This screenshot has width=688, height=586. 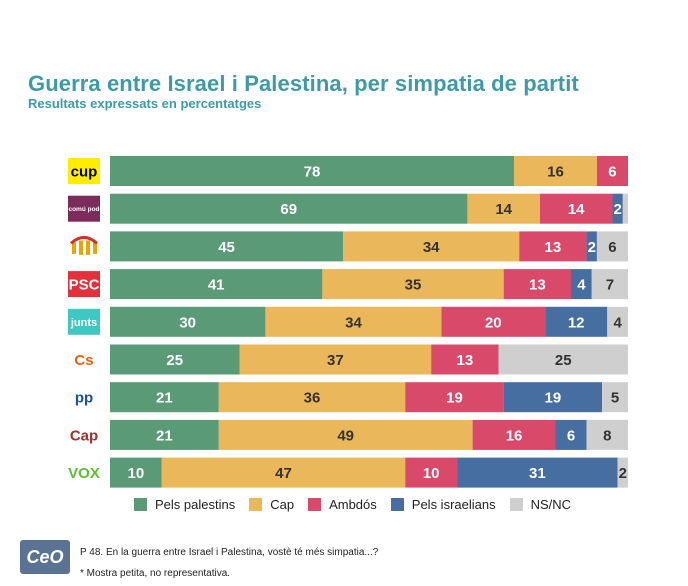 What do you see at coordinates (353, 504) in the screenshot?
I see `legend-label: Ambdós` at bounding box center [353, 504].